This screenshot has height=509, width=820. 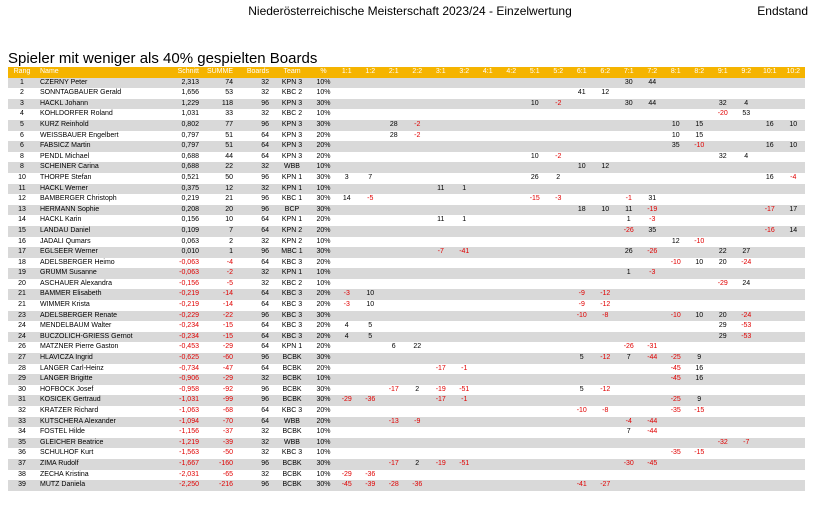 What do you see at coordinates (629, 72) in the screenshot?
I see `column-header: 7:1` at bounding box center [629, 72].